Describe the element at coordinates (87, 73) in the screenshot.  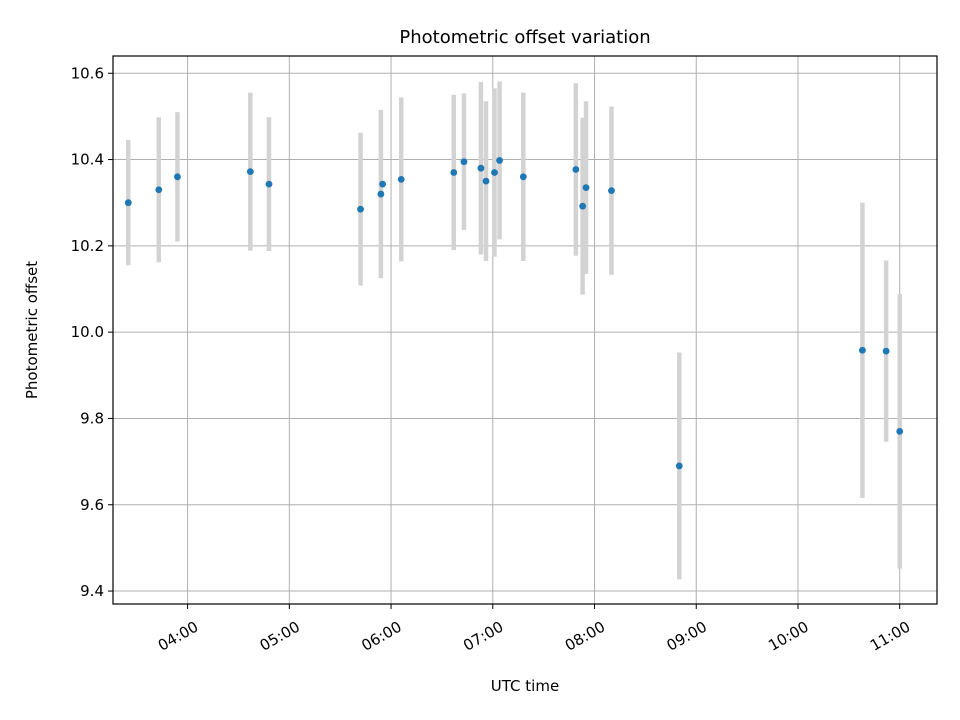
I see `y-tick-label: 10.6` at that location.